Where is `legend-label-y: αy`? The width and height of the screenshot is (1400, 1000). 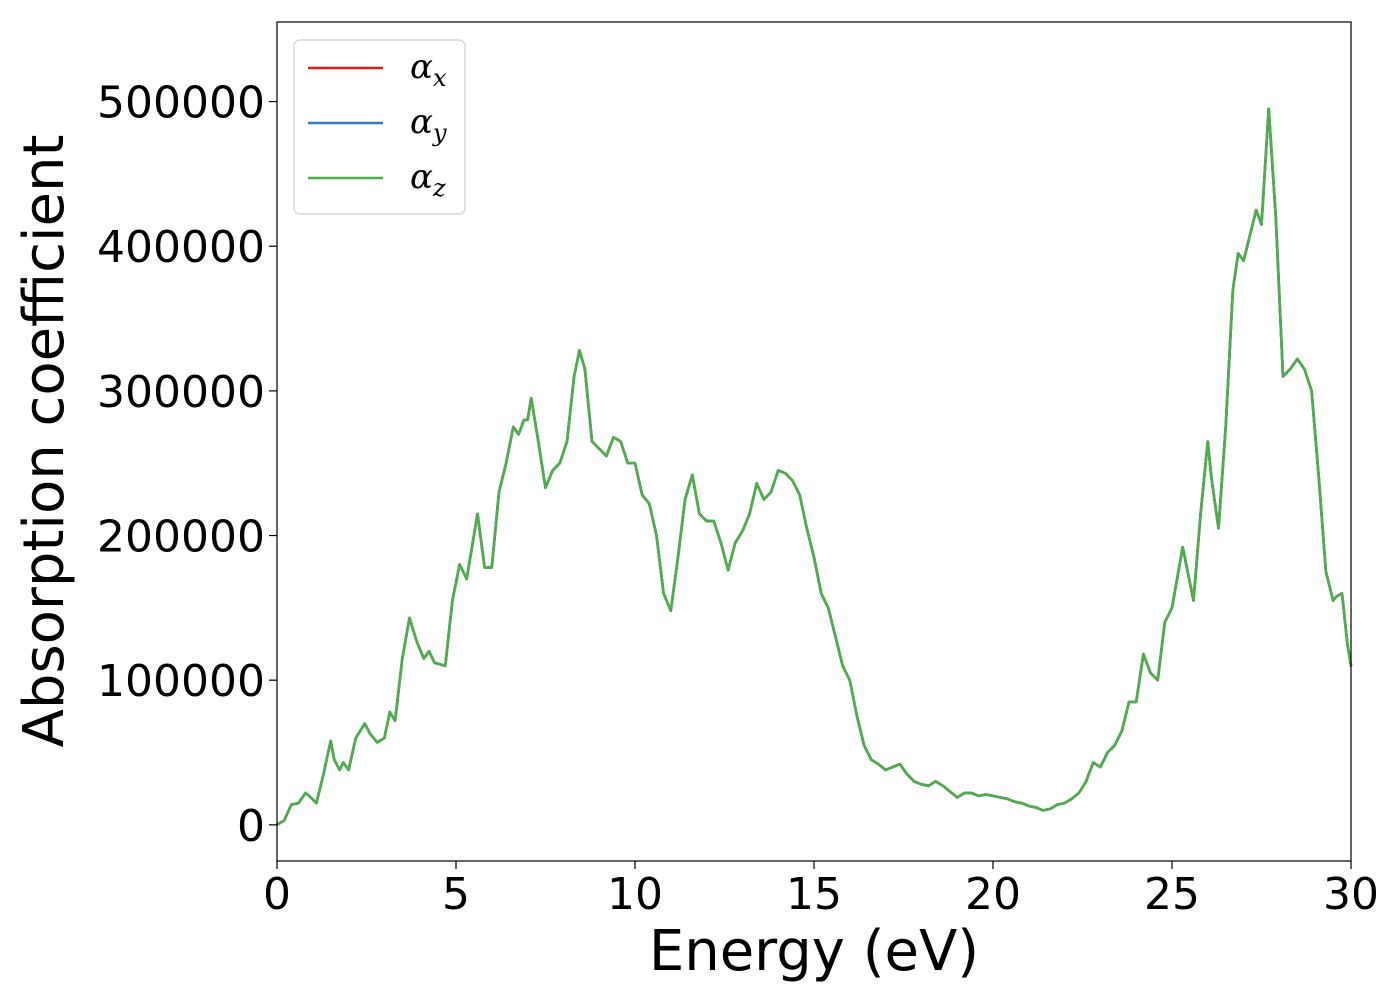
legend-label-y: αy is located at coordinates (428, 124).